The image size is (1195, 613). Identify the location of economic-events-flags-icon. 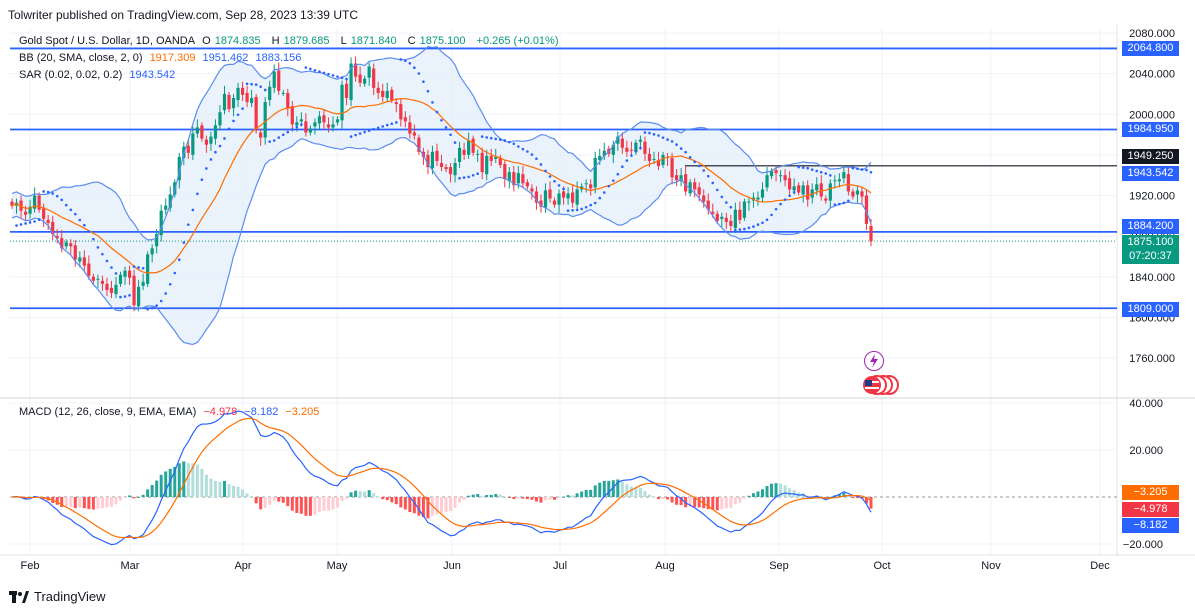
(880, 384).